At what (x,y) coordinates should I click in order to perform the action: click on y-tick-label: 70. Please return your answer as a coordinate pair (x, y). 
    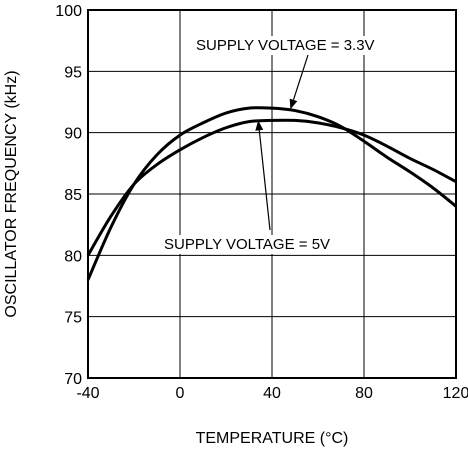
    Looking at the image, I should click on (73, 379).